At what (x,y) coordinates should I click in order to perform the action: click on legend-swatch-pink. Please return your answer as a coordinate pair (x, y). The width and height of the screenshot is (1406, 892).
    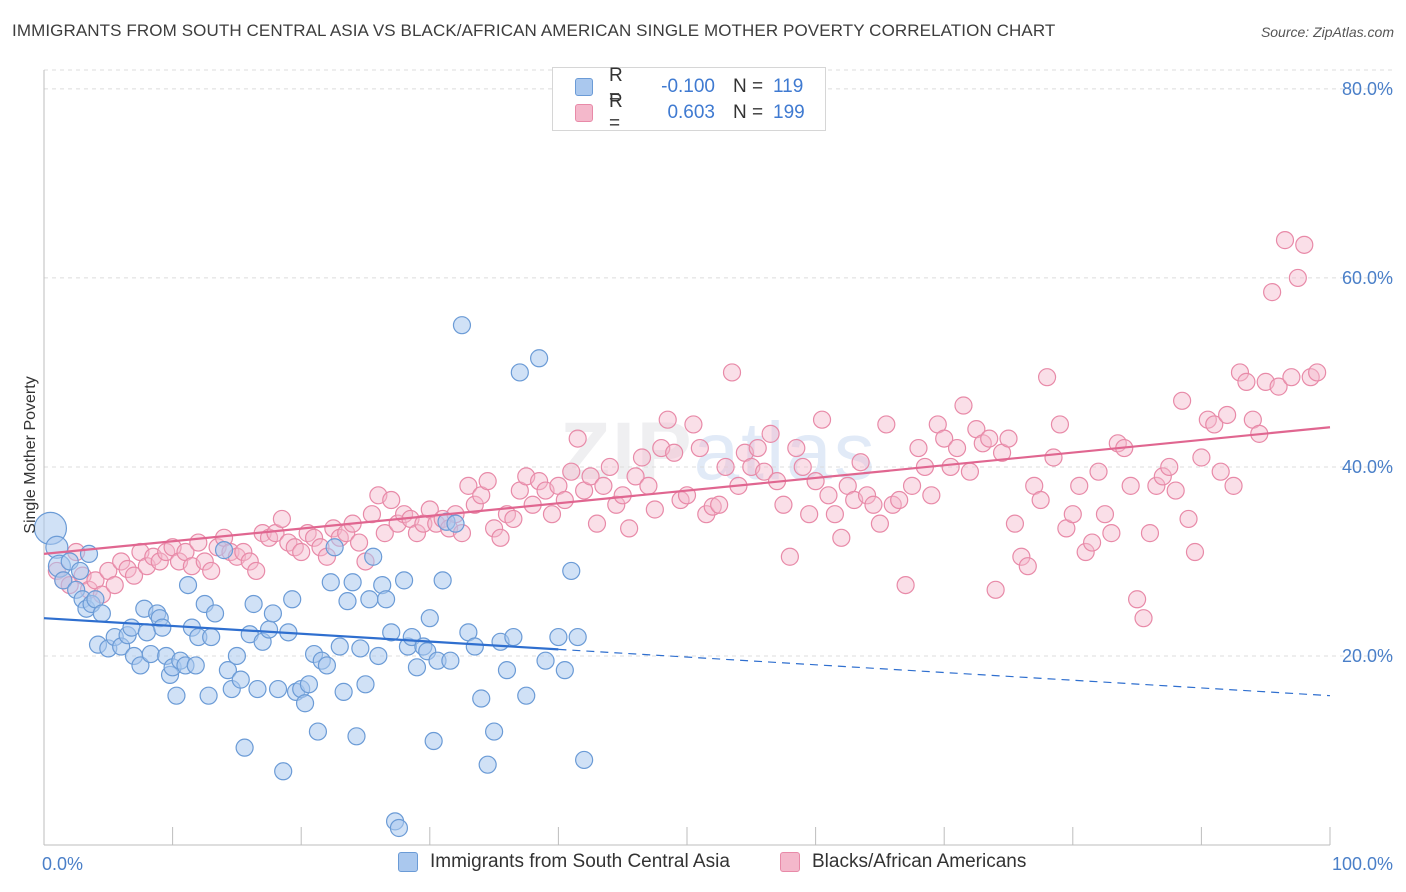
    Looking at the image, I should click on (584, 113).